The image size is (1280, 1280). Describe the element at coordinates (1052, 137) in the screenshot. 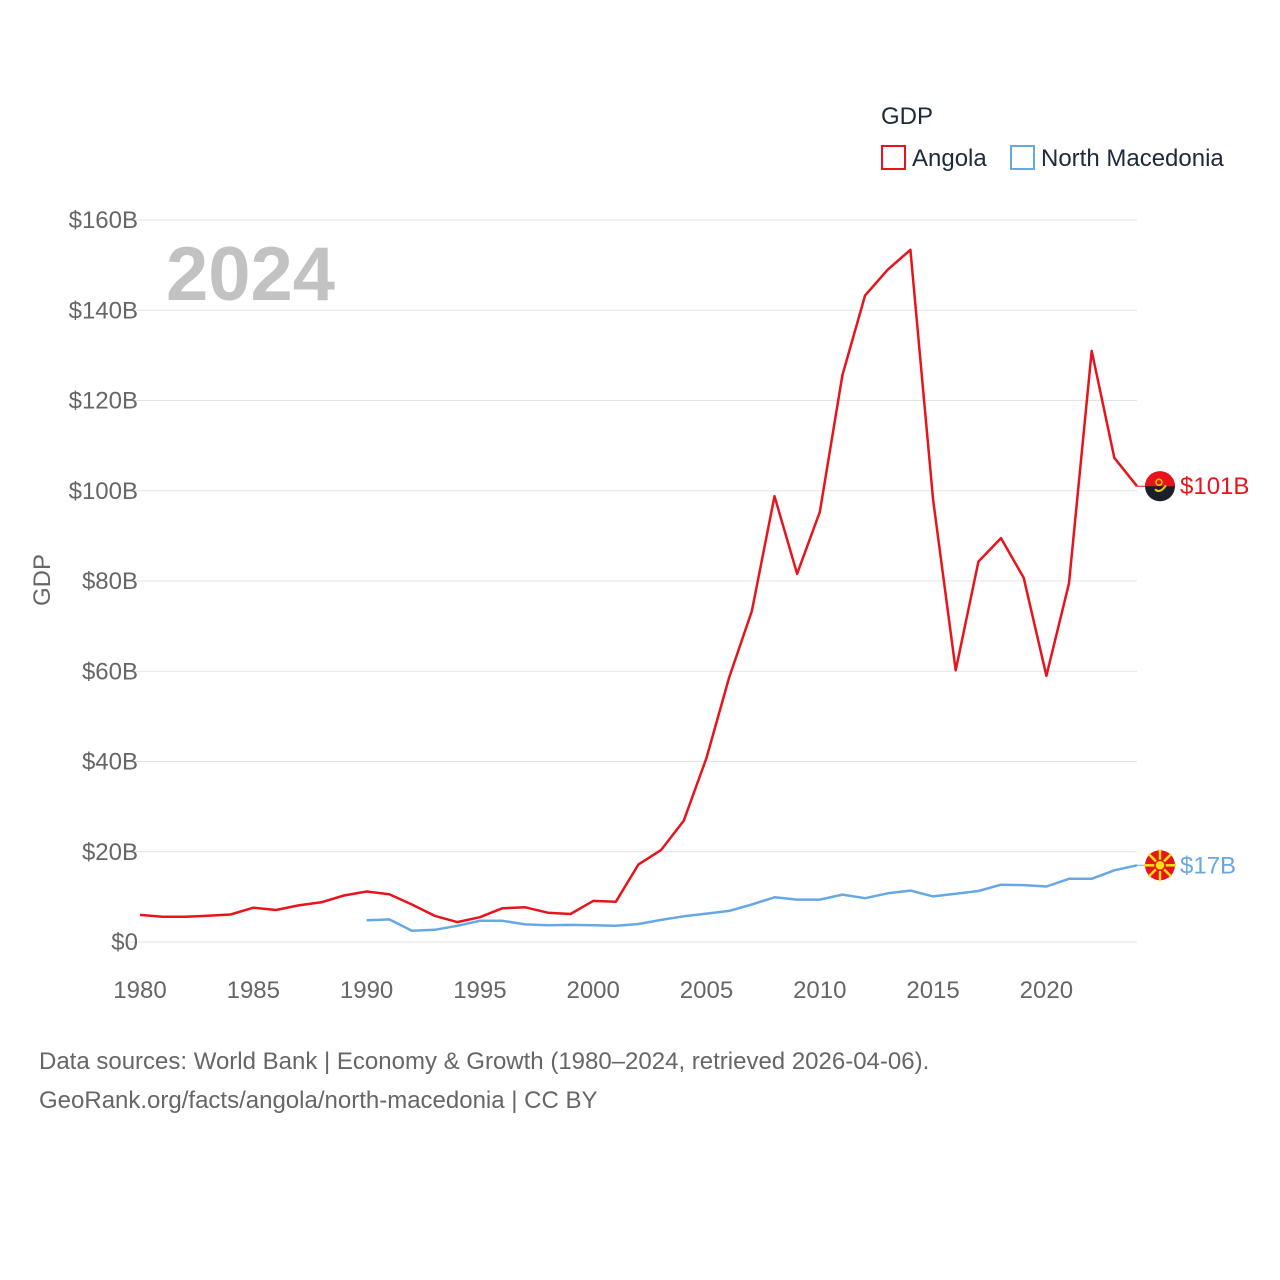

I see `legend: GDP Angola North Macedonia` at that location.